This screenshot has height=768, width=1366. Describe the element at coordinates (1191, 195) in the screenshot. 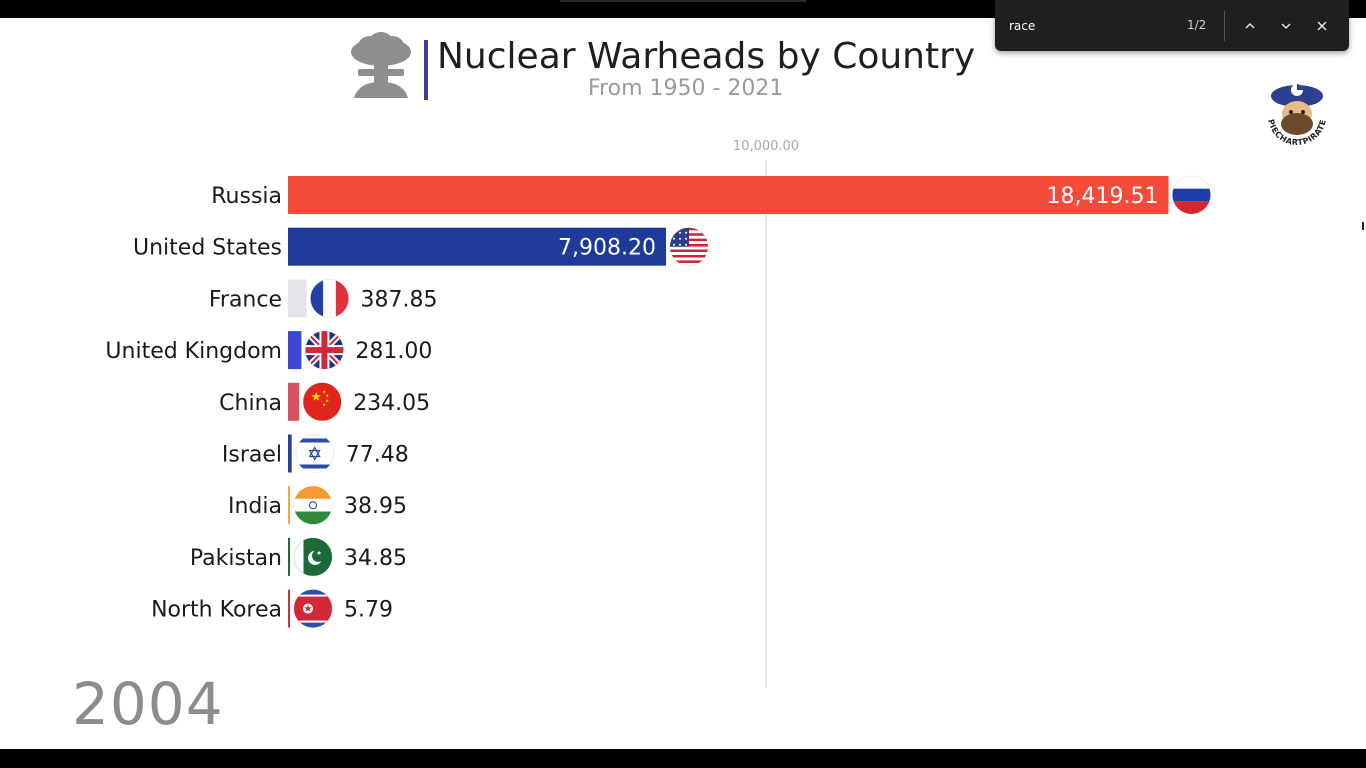

I see `russia-flag-icon` at that location.